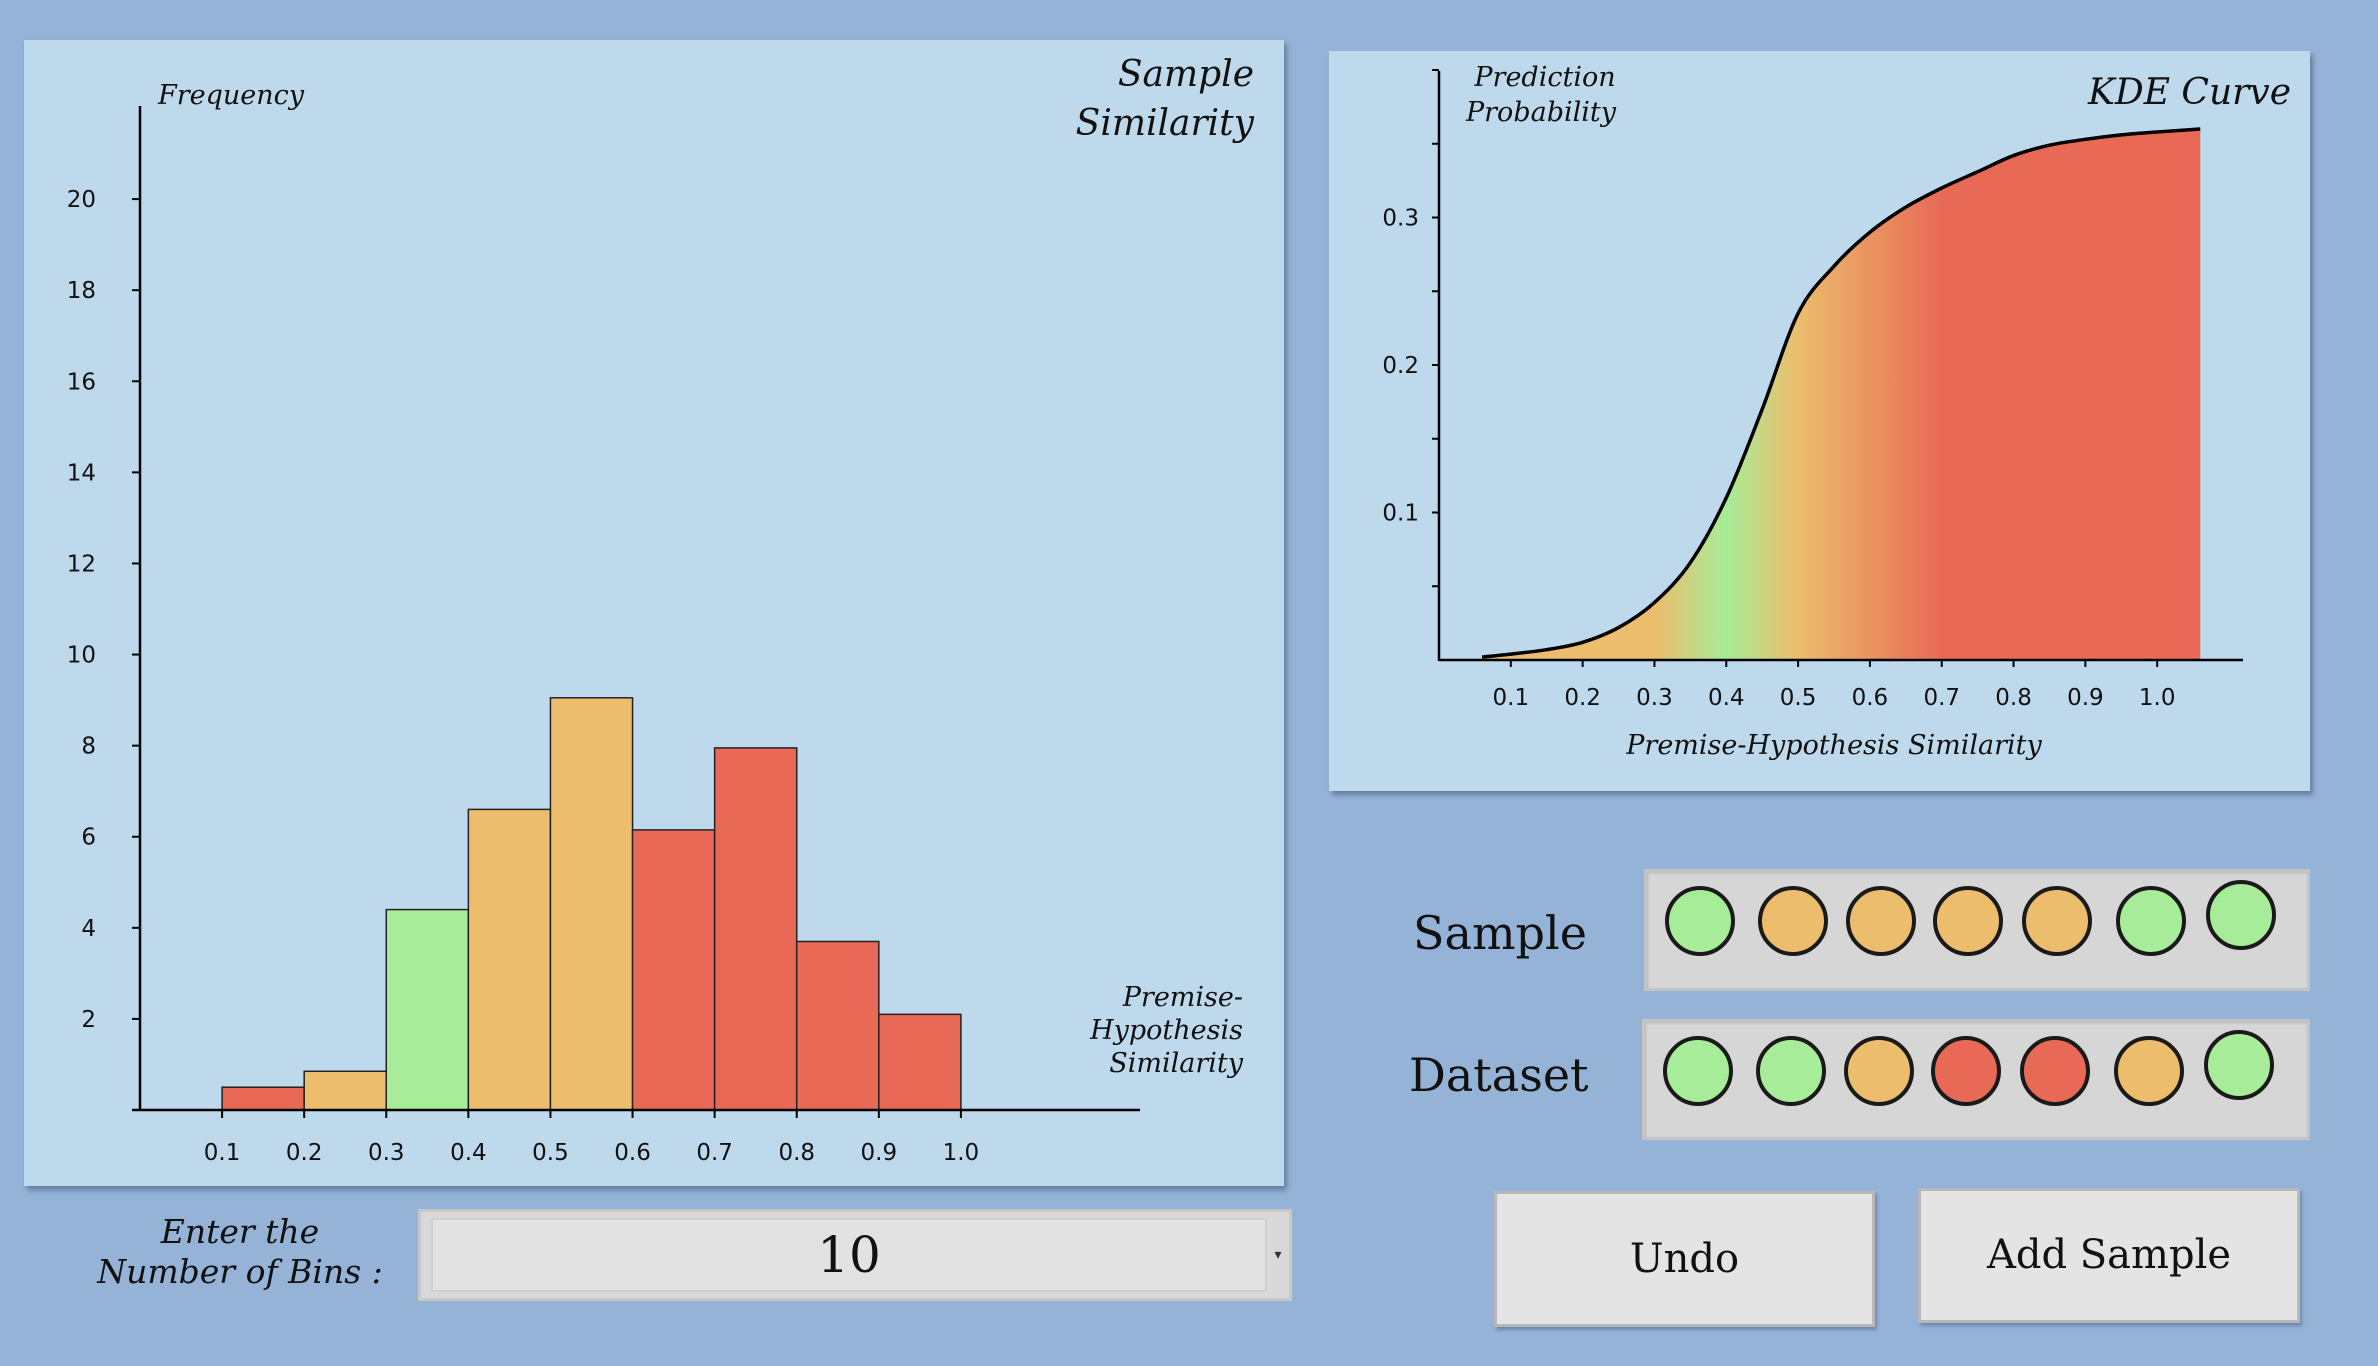 This screenshot has height=1366, width=2378. Describe the element at coordinates (222, 1153) in the screenshot. I see `histogram-x-tick-label: 0.1` at that location.